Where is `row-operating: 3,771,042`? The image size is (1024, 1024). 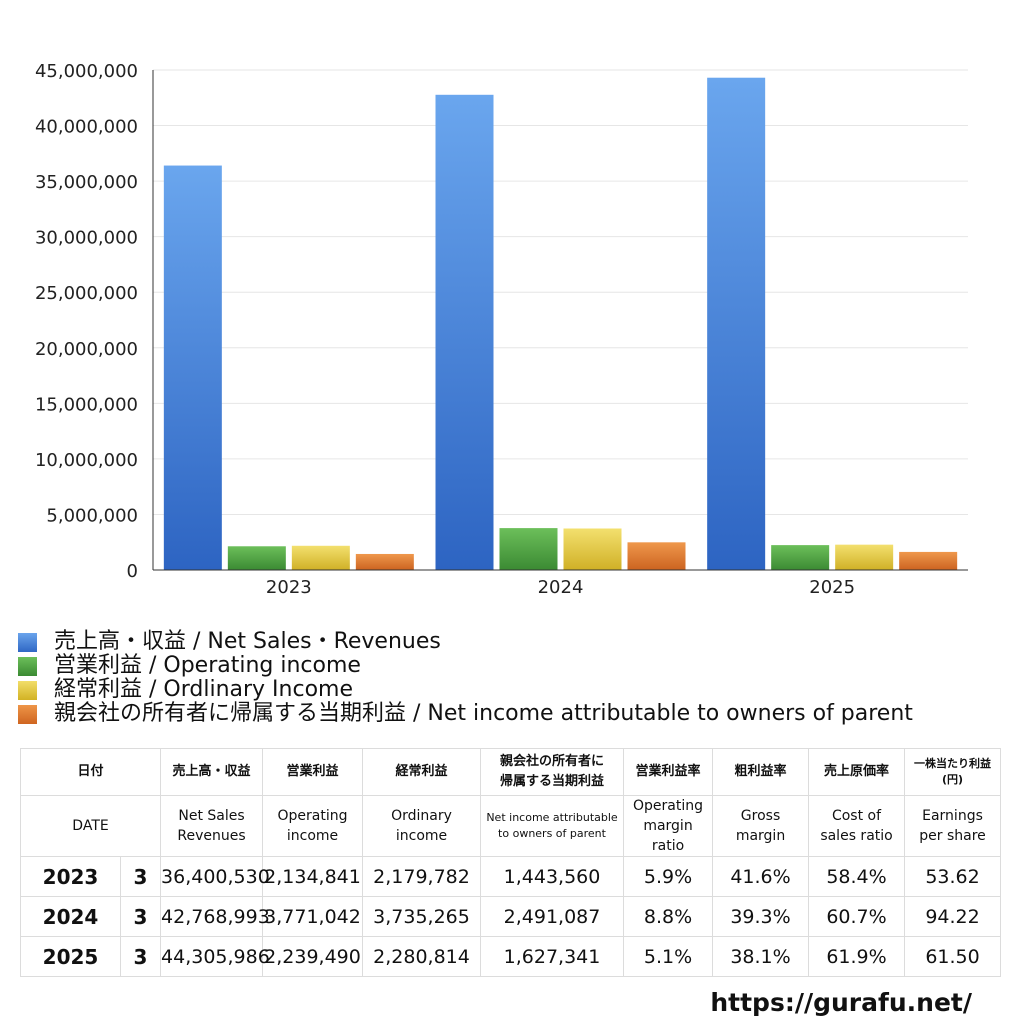
row-operating: 3,771,042 is located at coordinates (313, 916).